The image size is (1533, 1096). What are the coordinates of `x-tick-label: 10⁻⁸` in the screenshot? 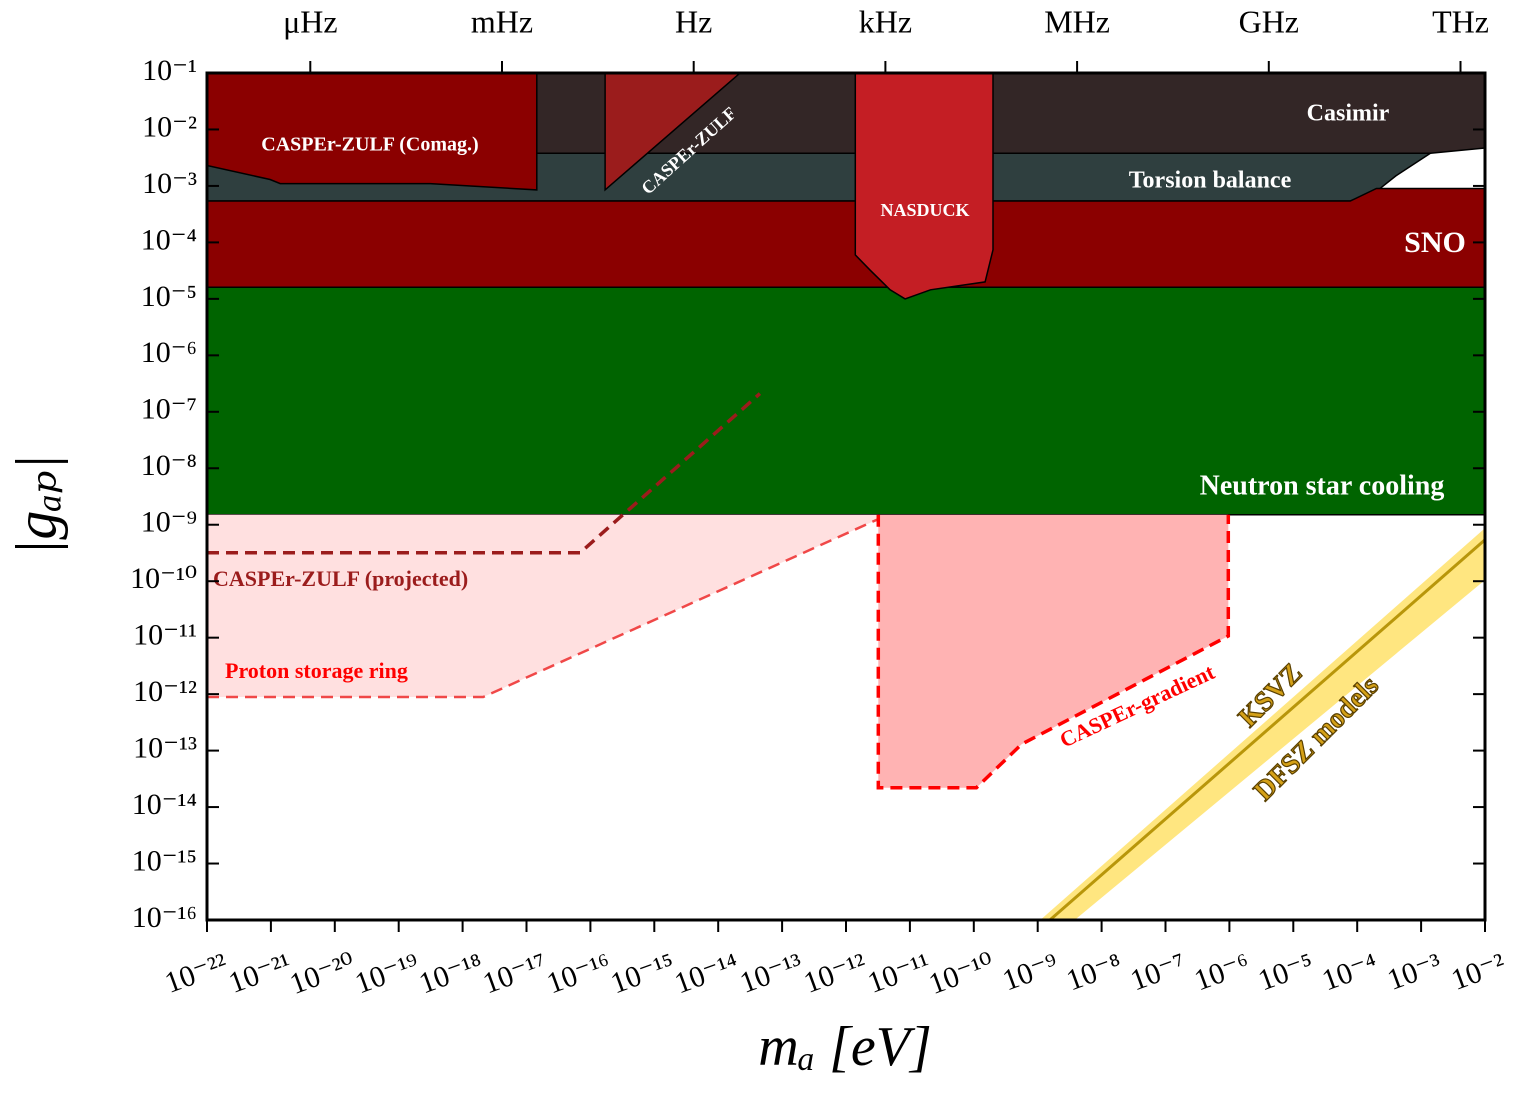 It's located at (1094, 972).